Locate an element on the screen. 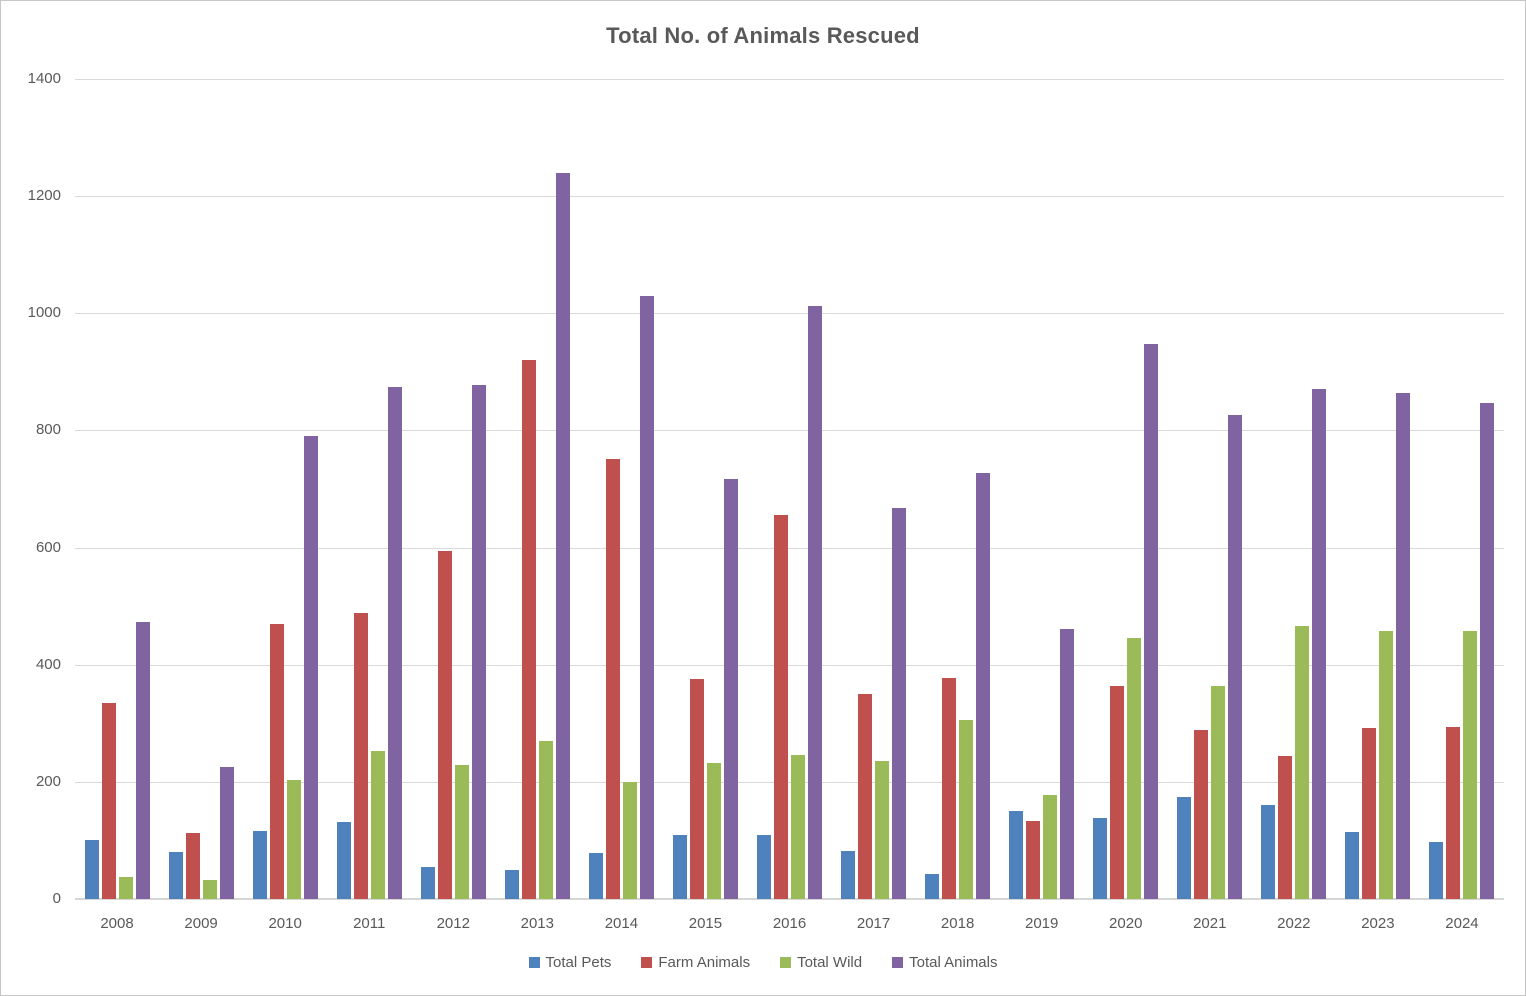 This screenshot has height=996, width=1526. bar-total-wild-2010 is located at coordinates (293, 839).